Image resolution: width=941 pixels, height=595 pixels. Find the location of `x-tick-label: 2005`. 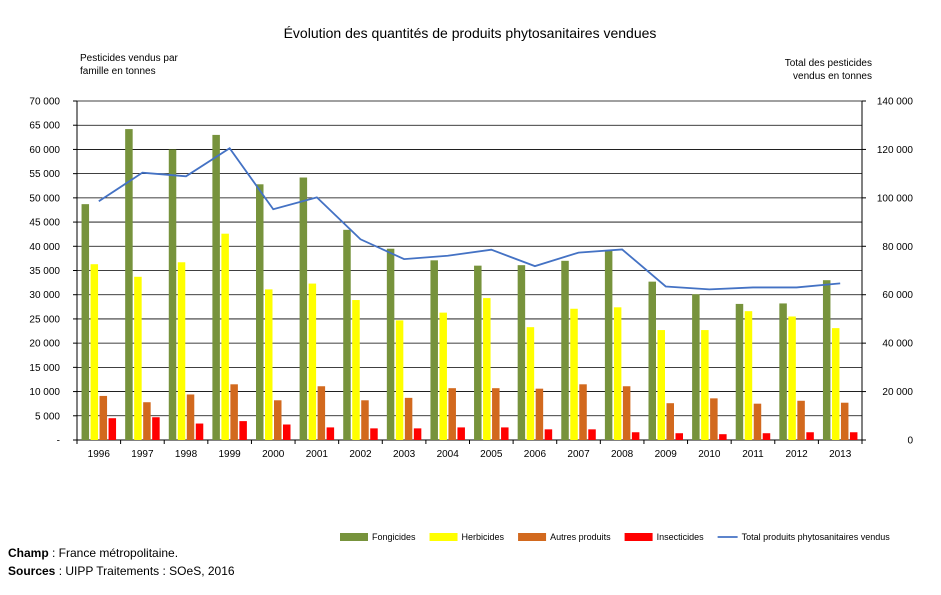

x-tick-label: 2005 is located at coordinates (491, 454).